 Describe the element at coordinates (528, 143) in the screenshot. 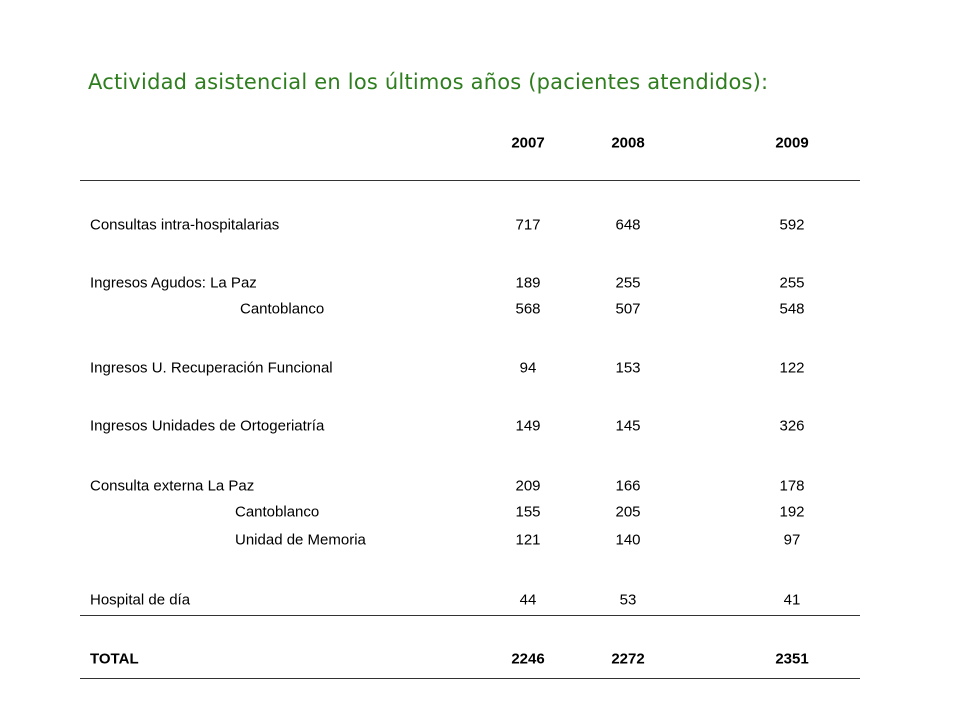

I see `year-header: 2007` at that location.